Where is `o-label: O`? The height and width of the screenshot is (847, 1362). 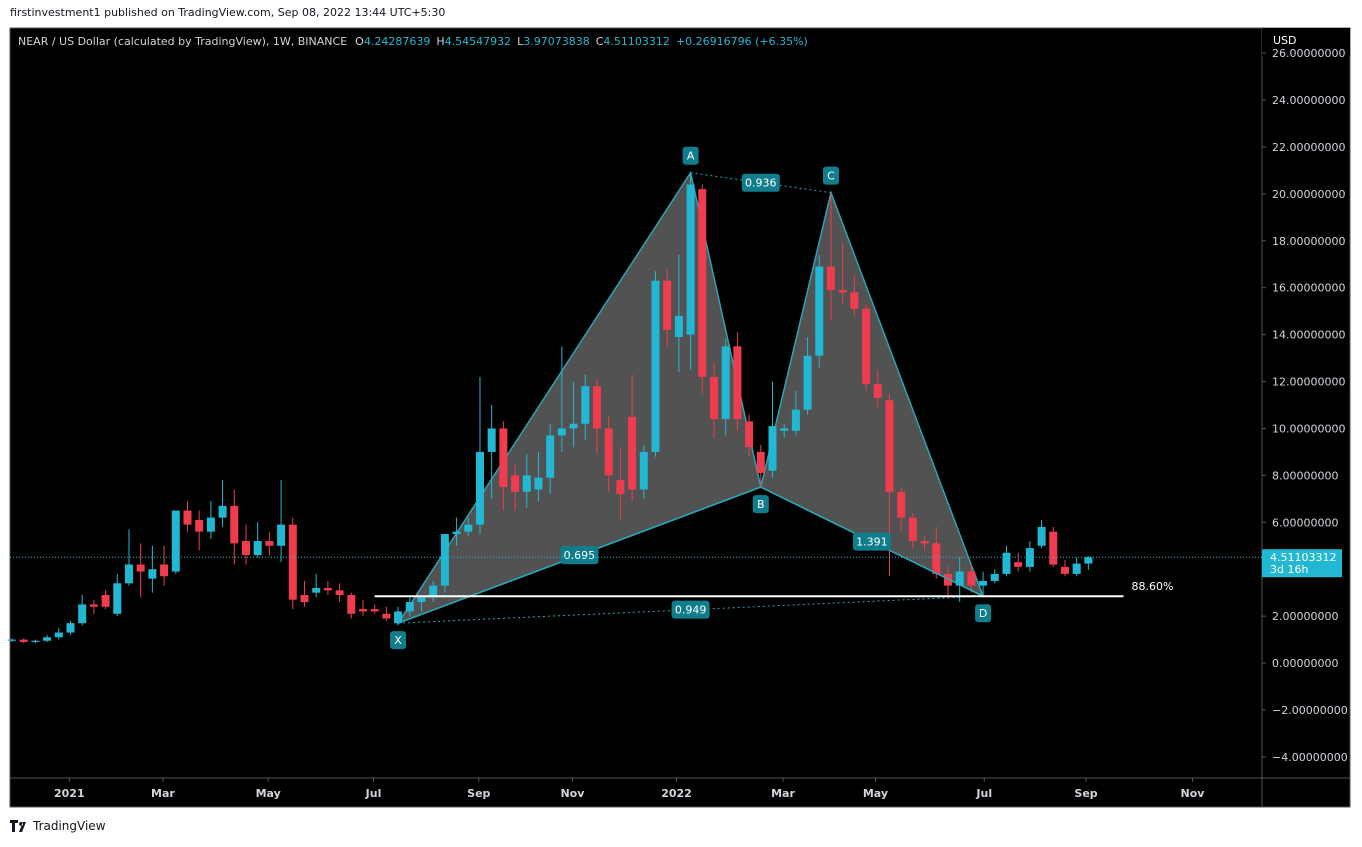 o-label: O is located at coordinates (359, 41).